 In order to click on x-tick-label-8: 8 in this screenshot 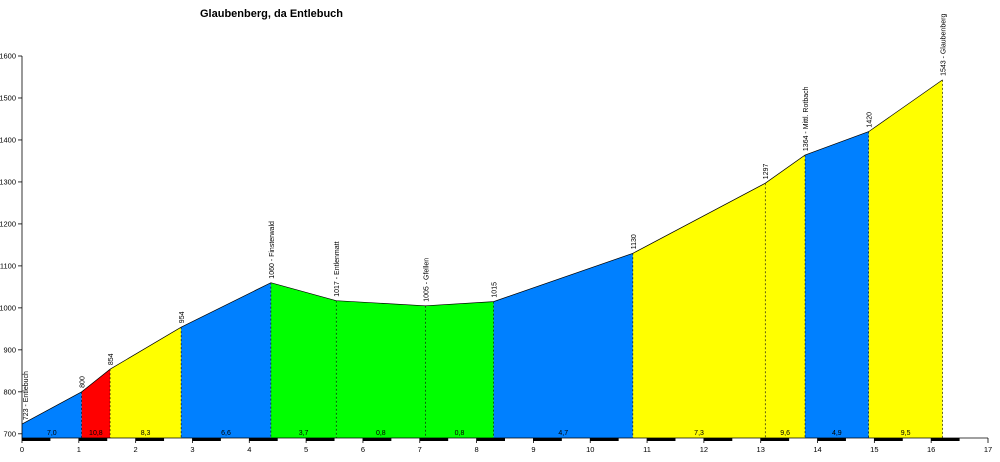, I will do `click(477, 449)`.